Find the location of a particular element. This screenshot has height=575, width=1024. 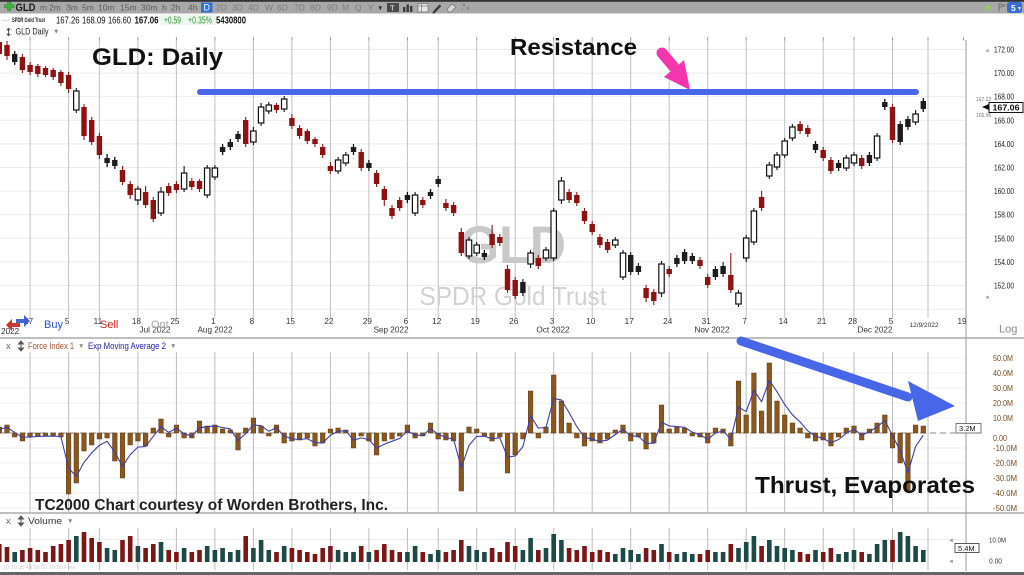

svg-text: 2h is located at coordinates (176, 8).